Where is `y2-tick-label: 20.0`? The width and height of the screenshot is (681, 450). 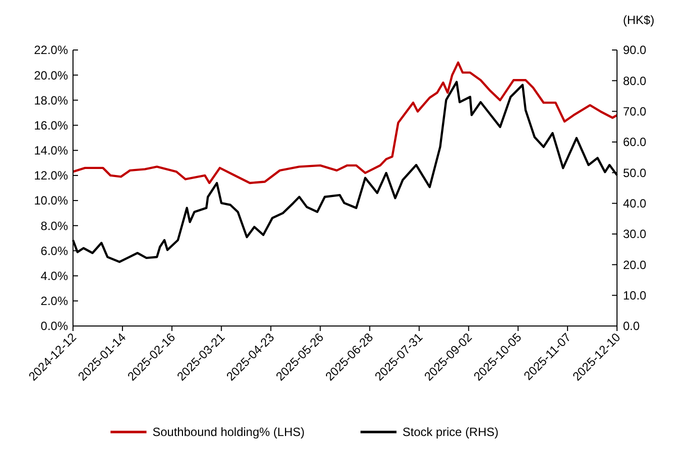 y2-tick-label: 20.0 is located at coordinates (635, 265).